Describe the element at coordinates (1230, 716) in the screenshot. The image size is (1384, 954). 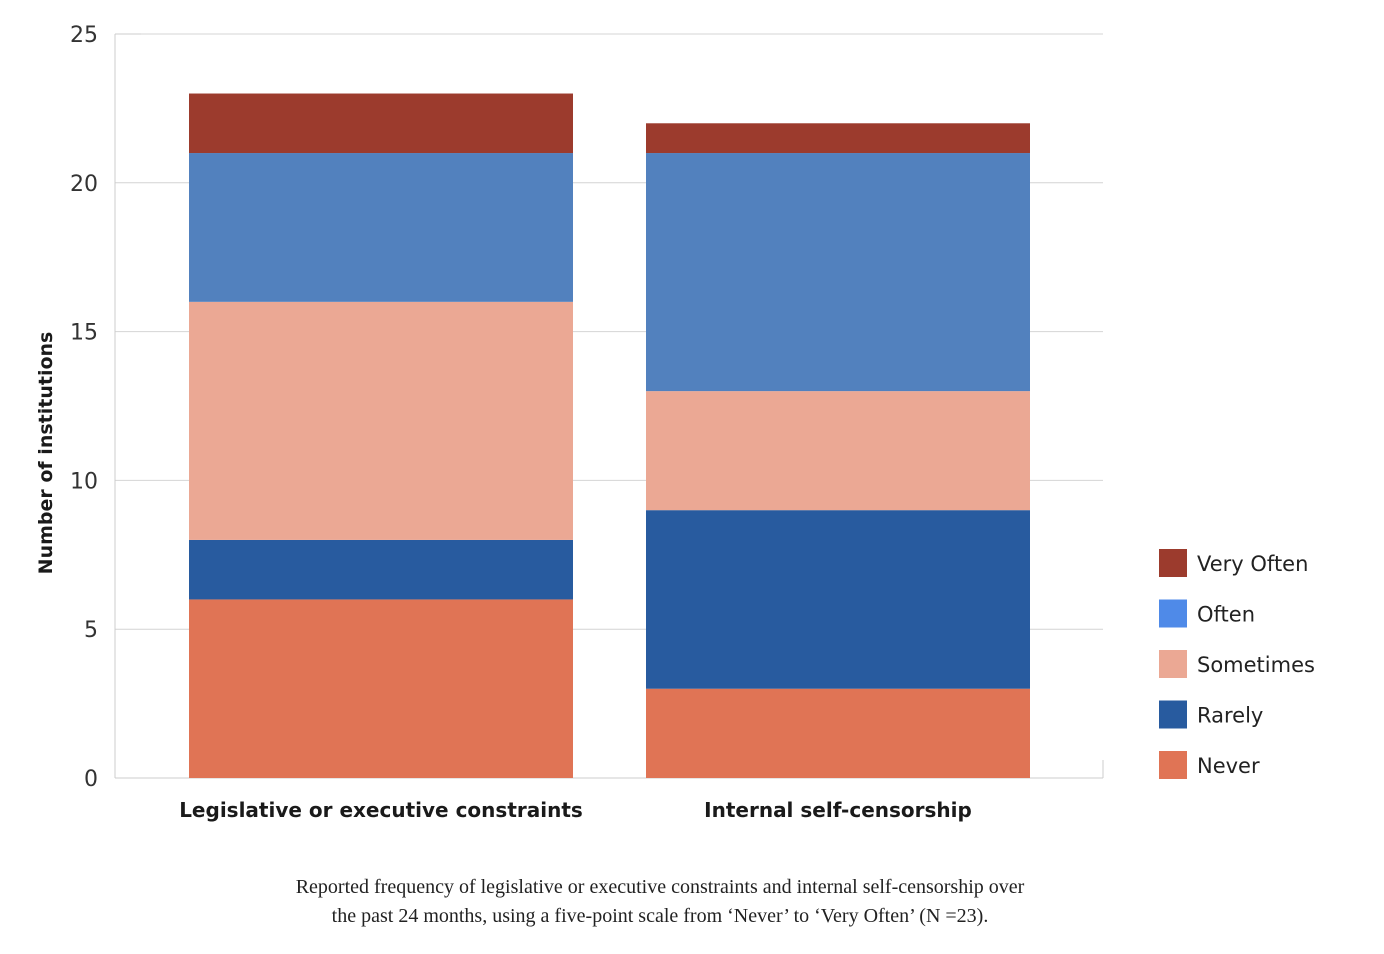
I see `legend-label: Rarely` at that location.